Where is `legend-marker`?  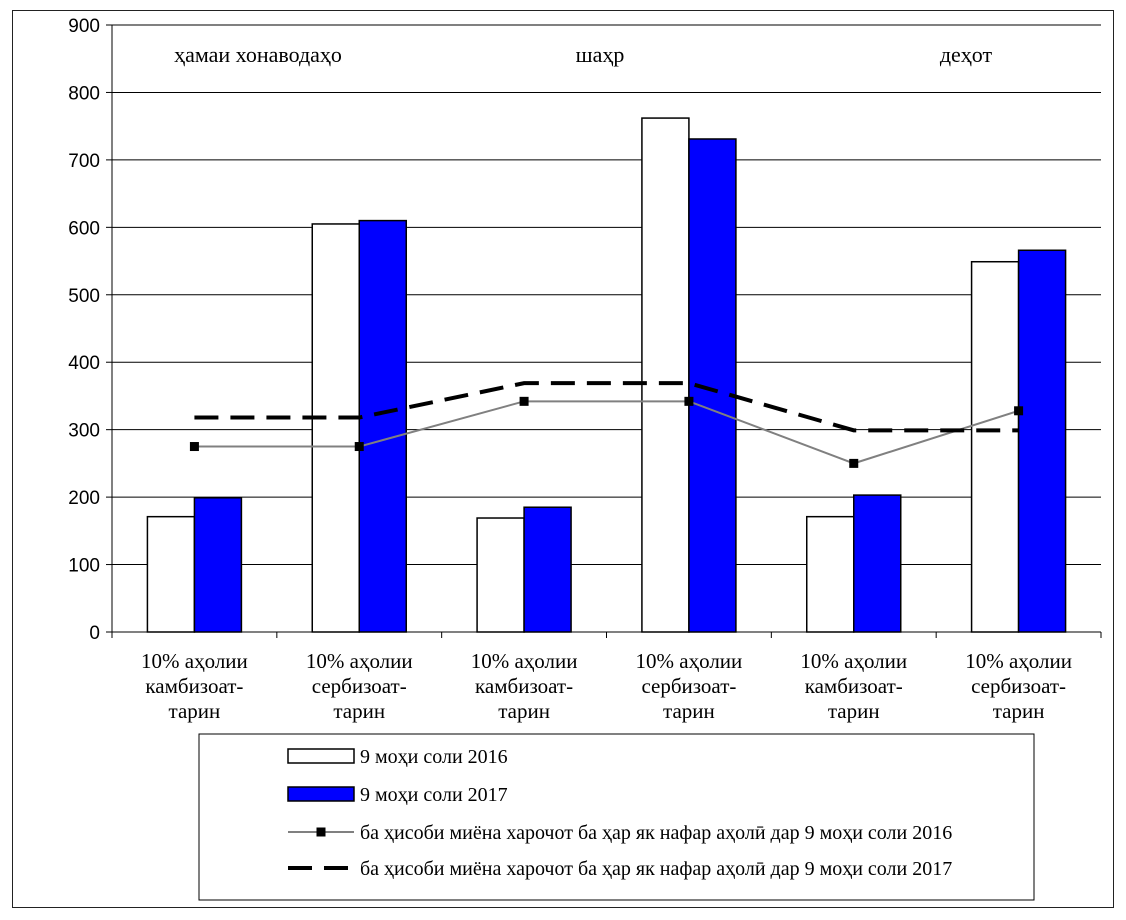
legend-marker is located at coordinates (321, 832).